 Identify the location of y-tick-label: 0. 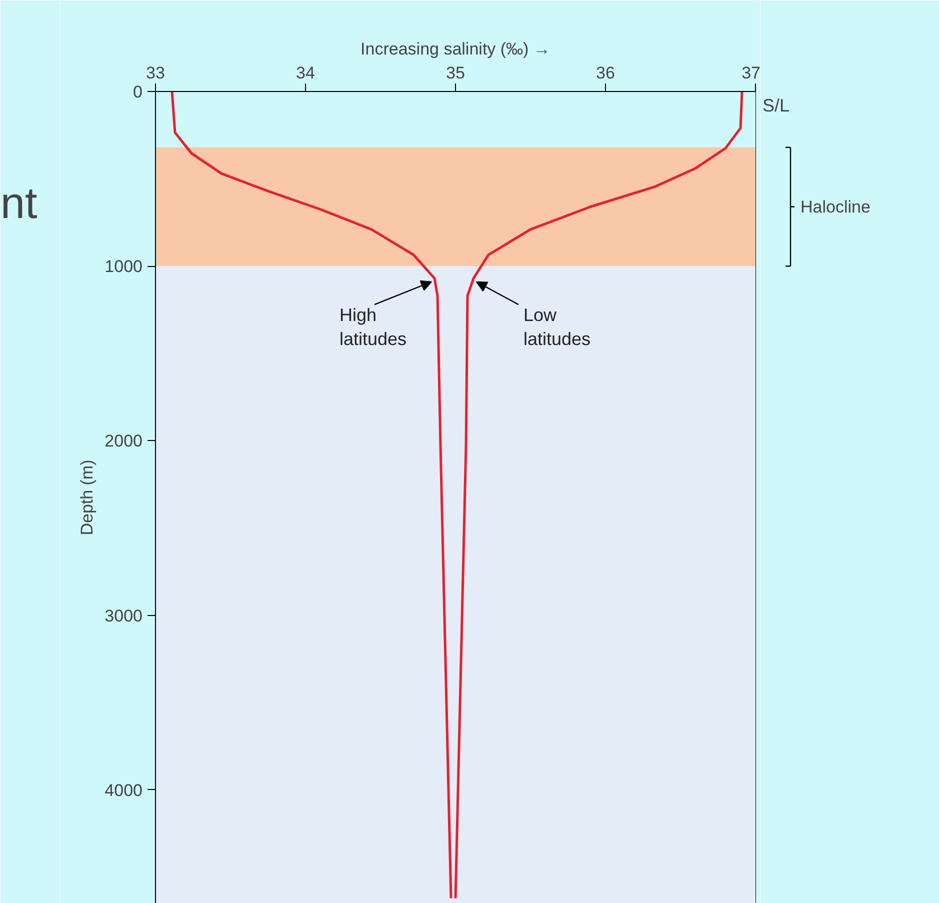
(138, 92).